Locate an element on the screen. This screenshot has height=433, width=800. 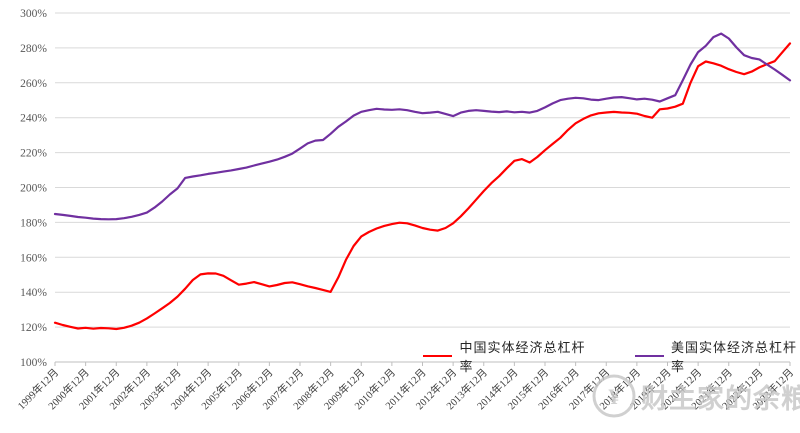
watermark: ¥ 财主家的余粮 is located at coordinates (695, 396).